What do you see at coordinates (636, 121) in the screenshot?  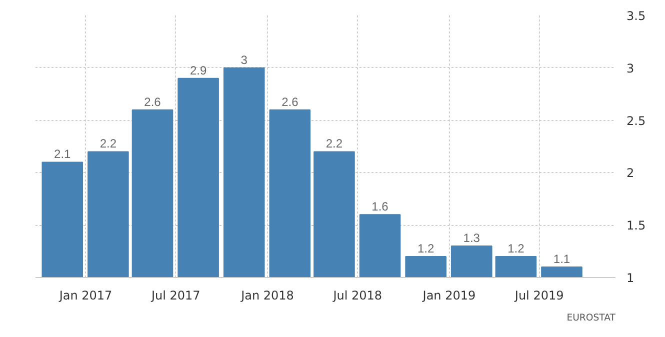 I see `y-tick-label: 2.5` at bounding box center [636, 121].